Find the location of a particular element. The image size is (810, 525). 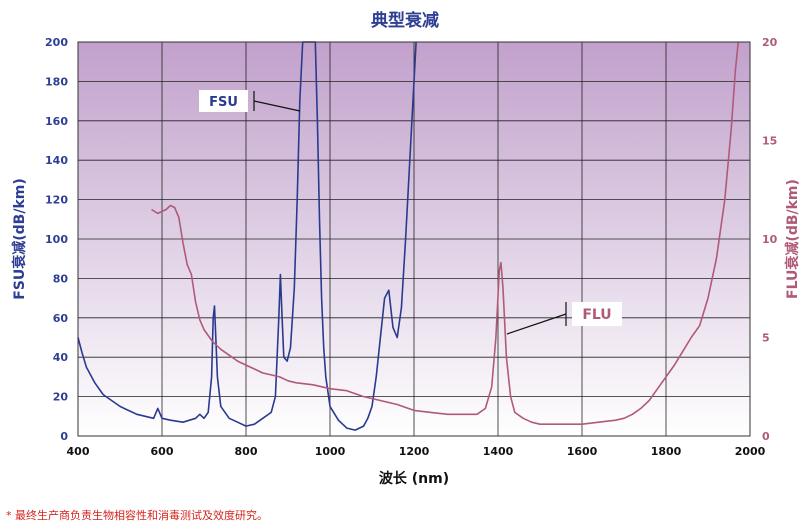

y-left-tick-label: 180 is located at coordinates (56, 81).